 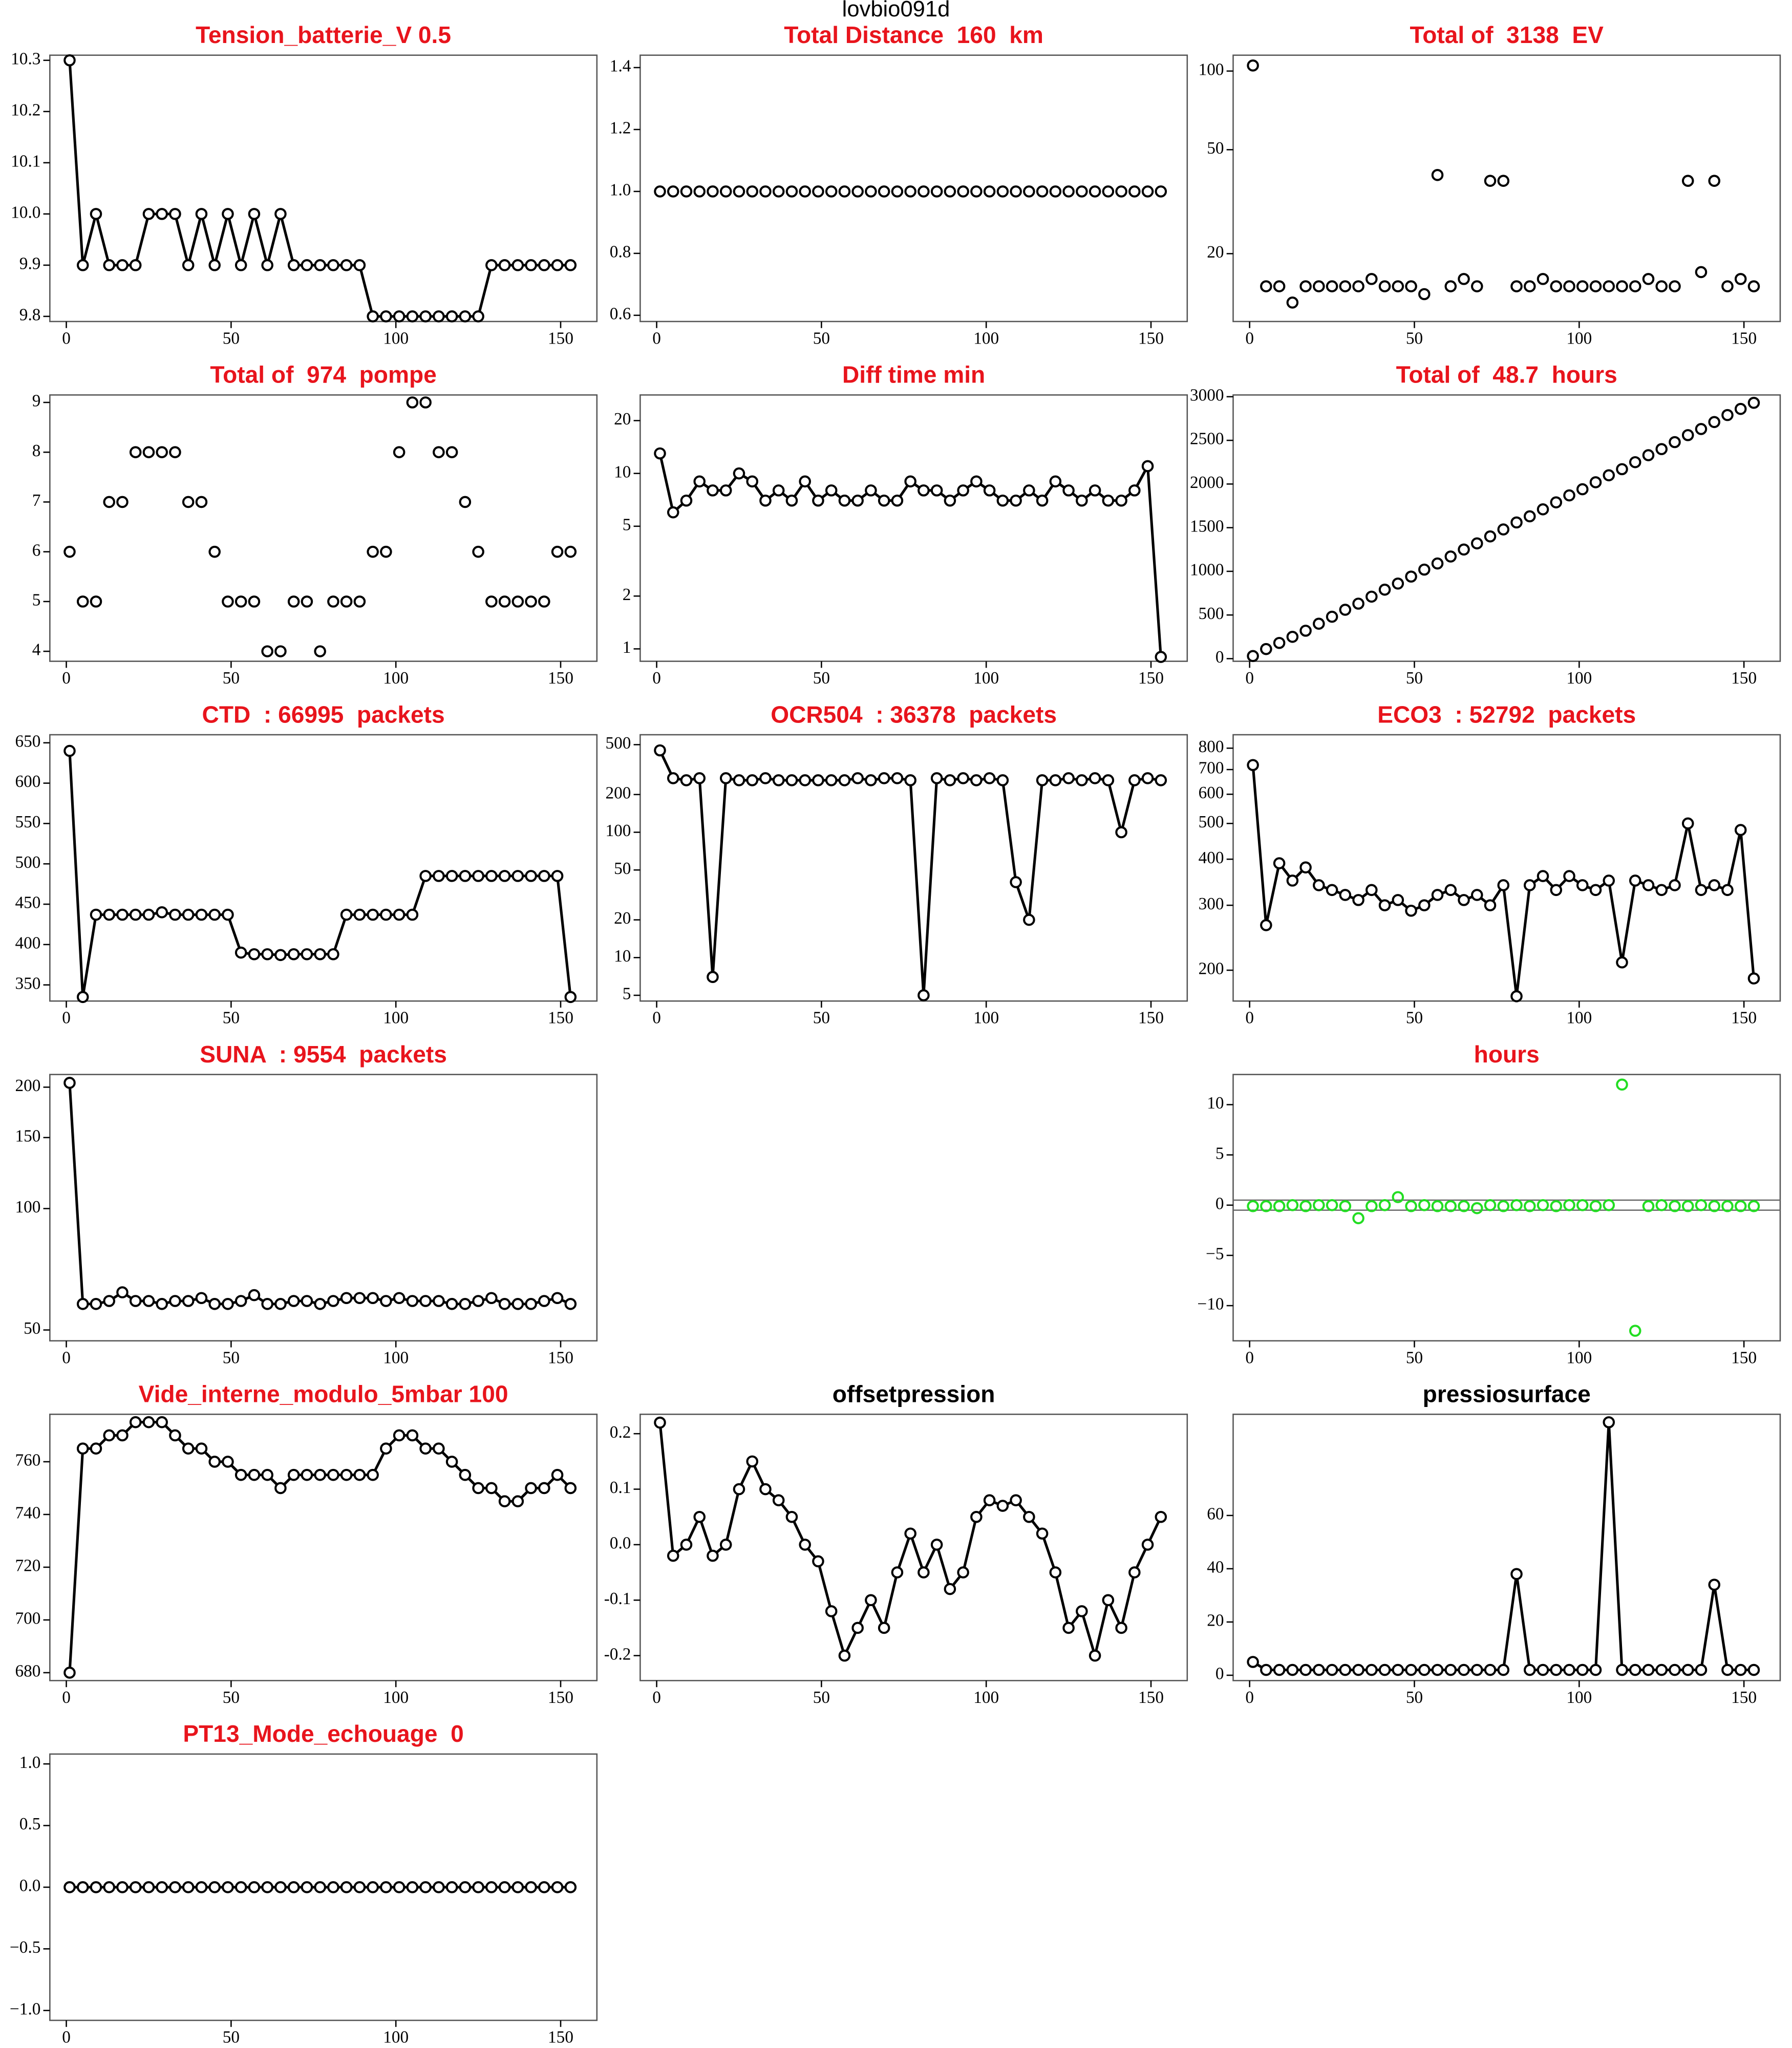 What do you see at coordinates (27, 1135) in the screenshot?
I see `y-tick-label: 150` at bounding box center [27, 1135].